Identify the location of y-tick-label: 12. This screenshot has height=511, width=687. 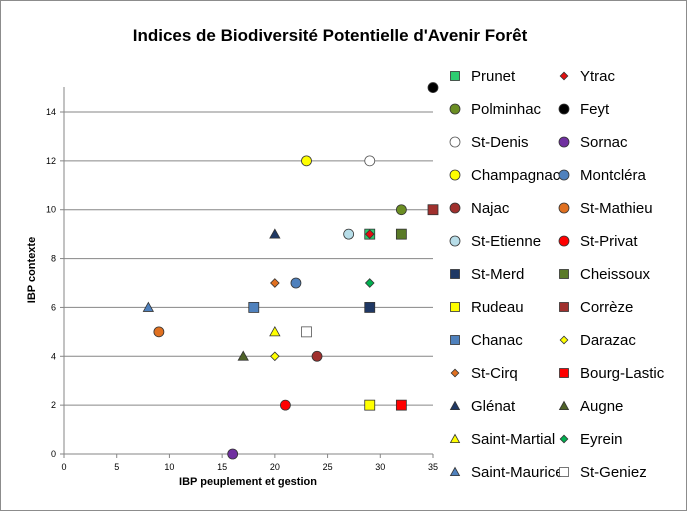
(51, 161).